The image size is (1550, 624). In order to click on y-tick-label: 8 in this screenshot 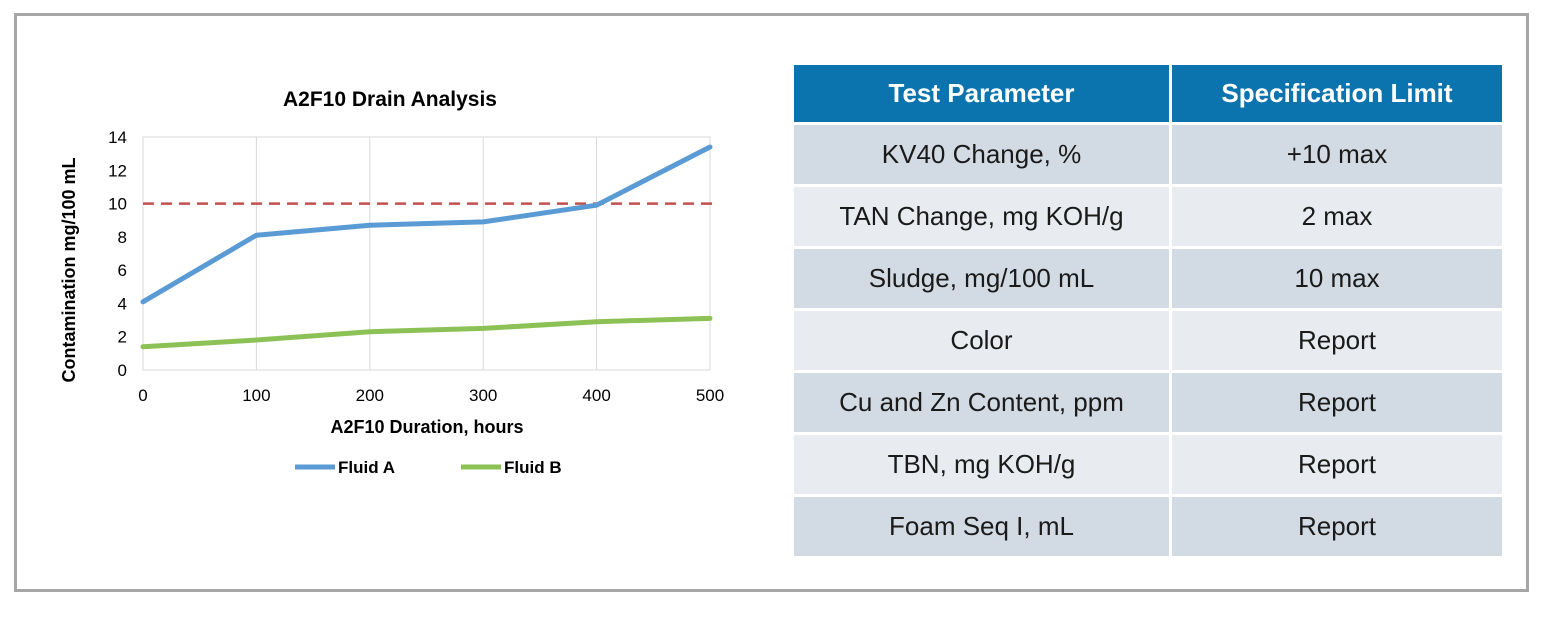, I will do `click(122, 237)`.